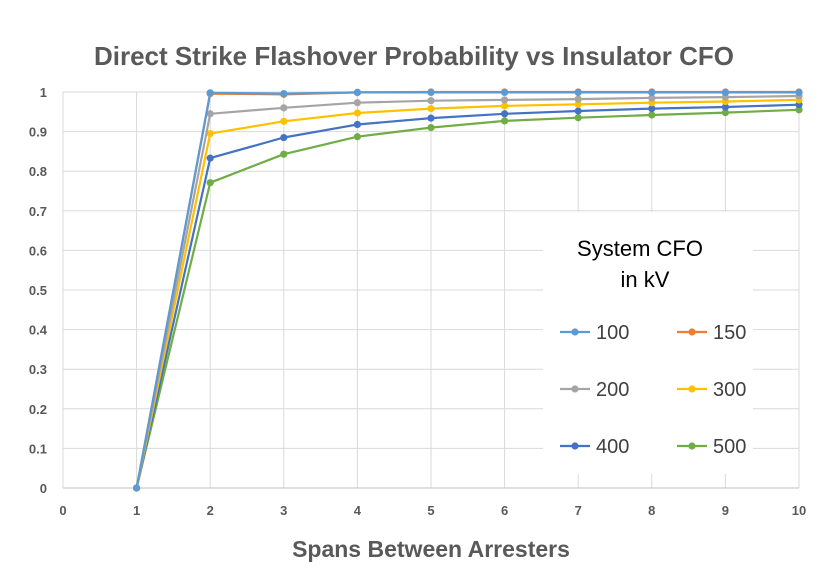 Image resolution: width=836 pixels, height=580 pixels. What do you see at coordinates (38, 369) in the screenshot?
I see `y-tick-label: 0.3` at bounding box center [38, 369].